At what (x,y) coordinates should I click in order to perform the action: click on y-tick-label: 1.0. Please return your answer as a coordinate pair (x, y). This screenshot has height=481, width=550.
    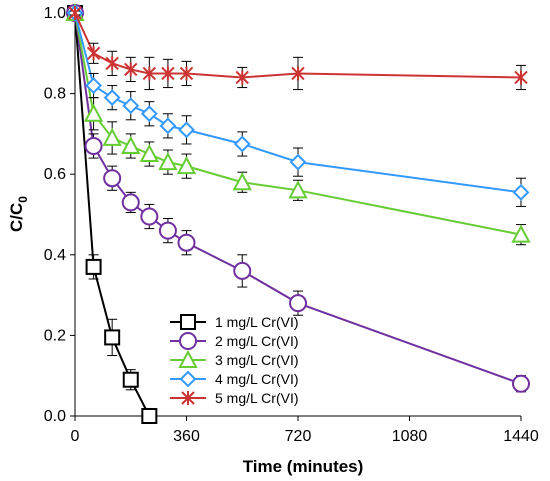
    Looking at the image, I should click on (55, 13).